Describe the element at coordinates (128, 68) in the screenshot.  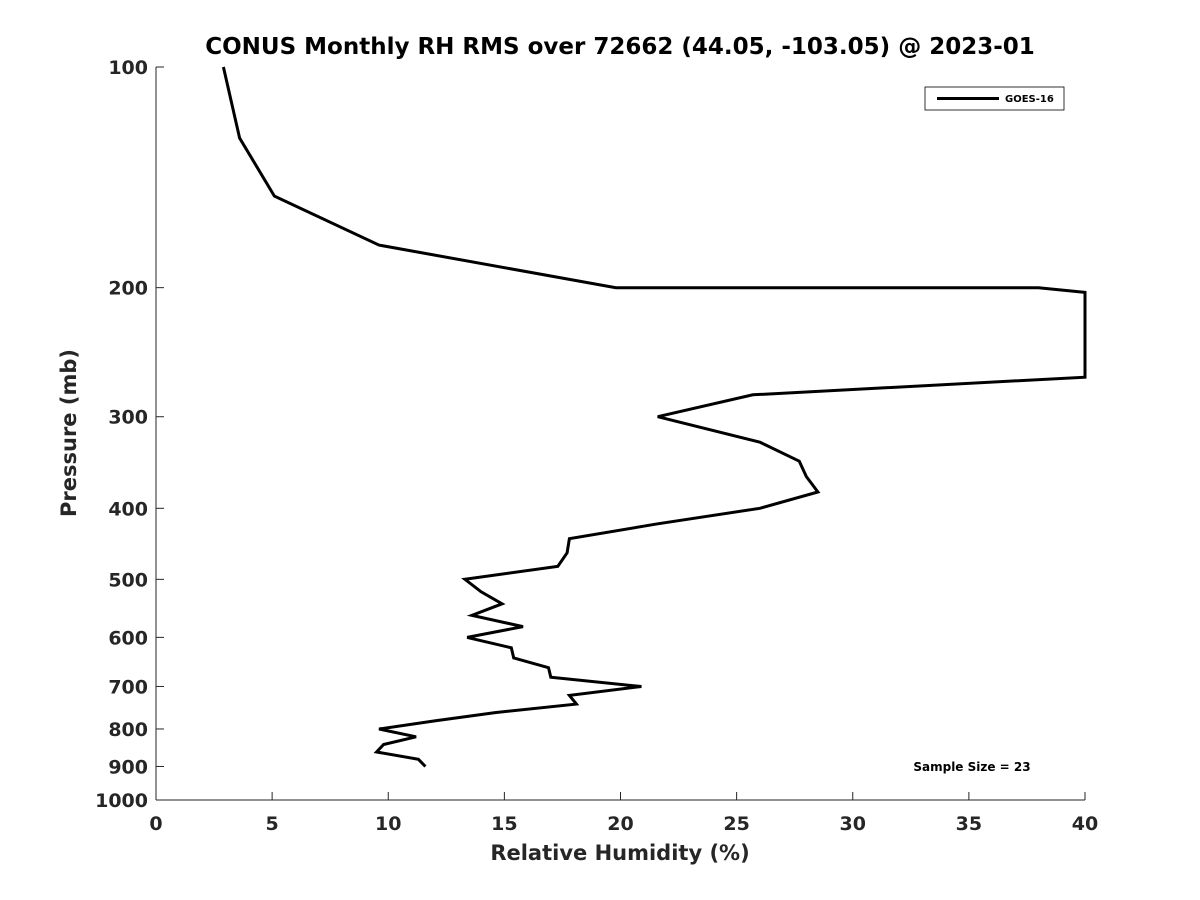
I see `y-tick-label-0: 100` at that location.